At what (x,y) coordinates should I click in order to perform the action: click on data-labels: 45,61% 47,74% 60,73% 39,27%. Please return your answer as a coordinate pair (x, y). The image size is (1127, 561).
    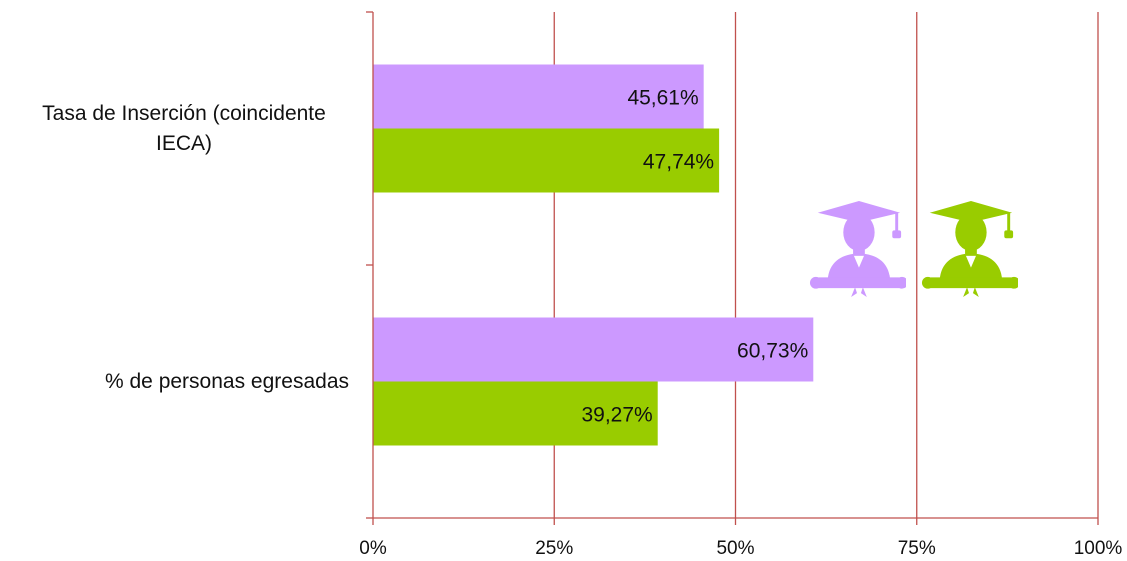
    Looking at the image, I should click on (694, 257).